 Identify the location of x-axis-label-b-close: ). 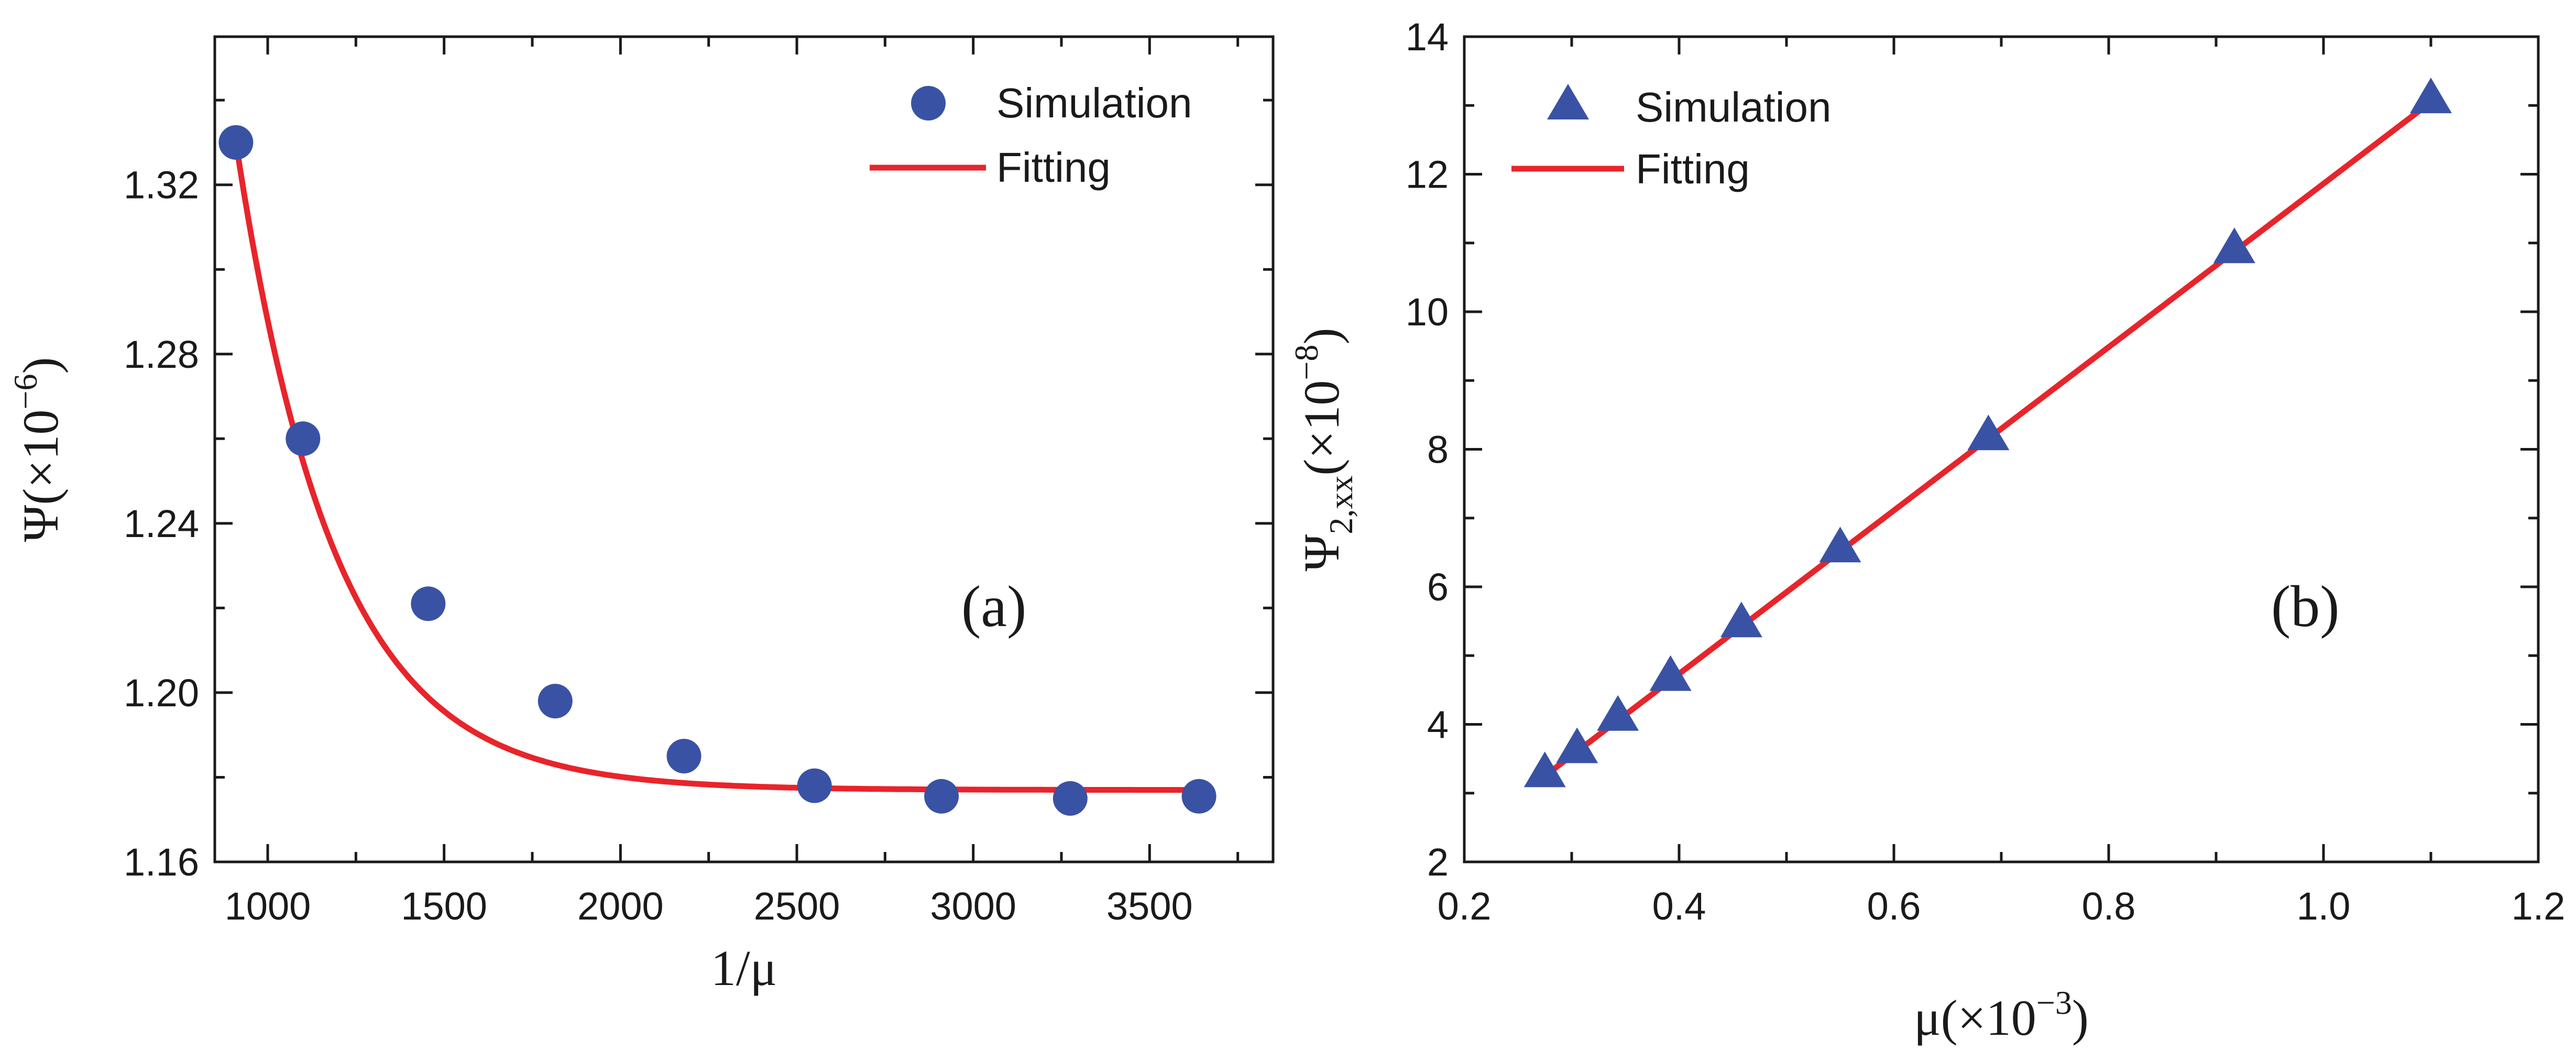
(2080, 1018).